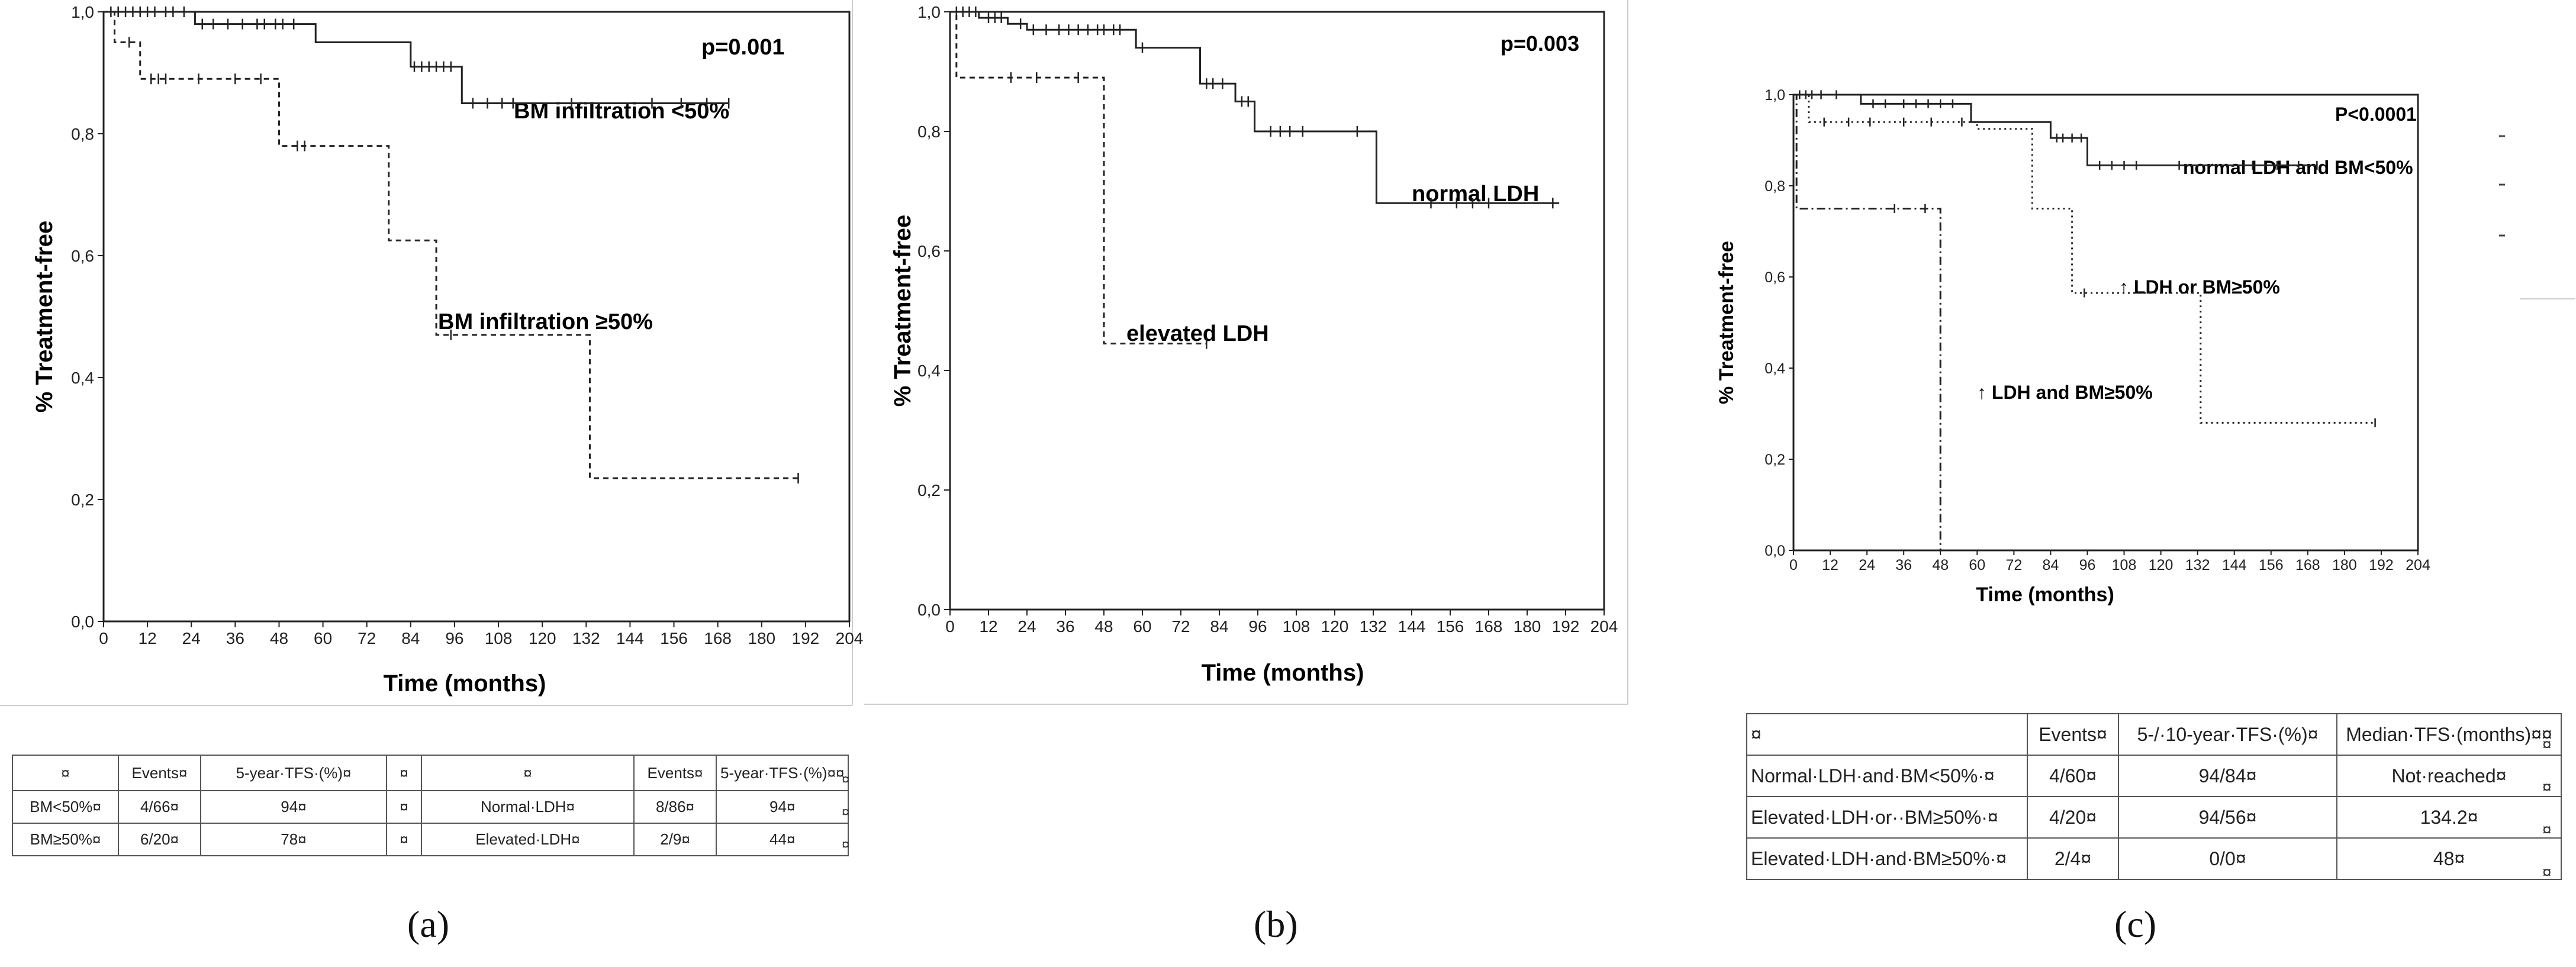  I want to click on pvalue-a: p=0.001, so click(743, 47).